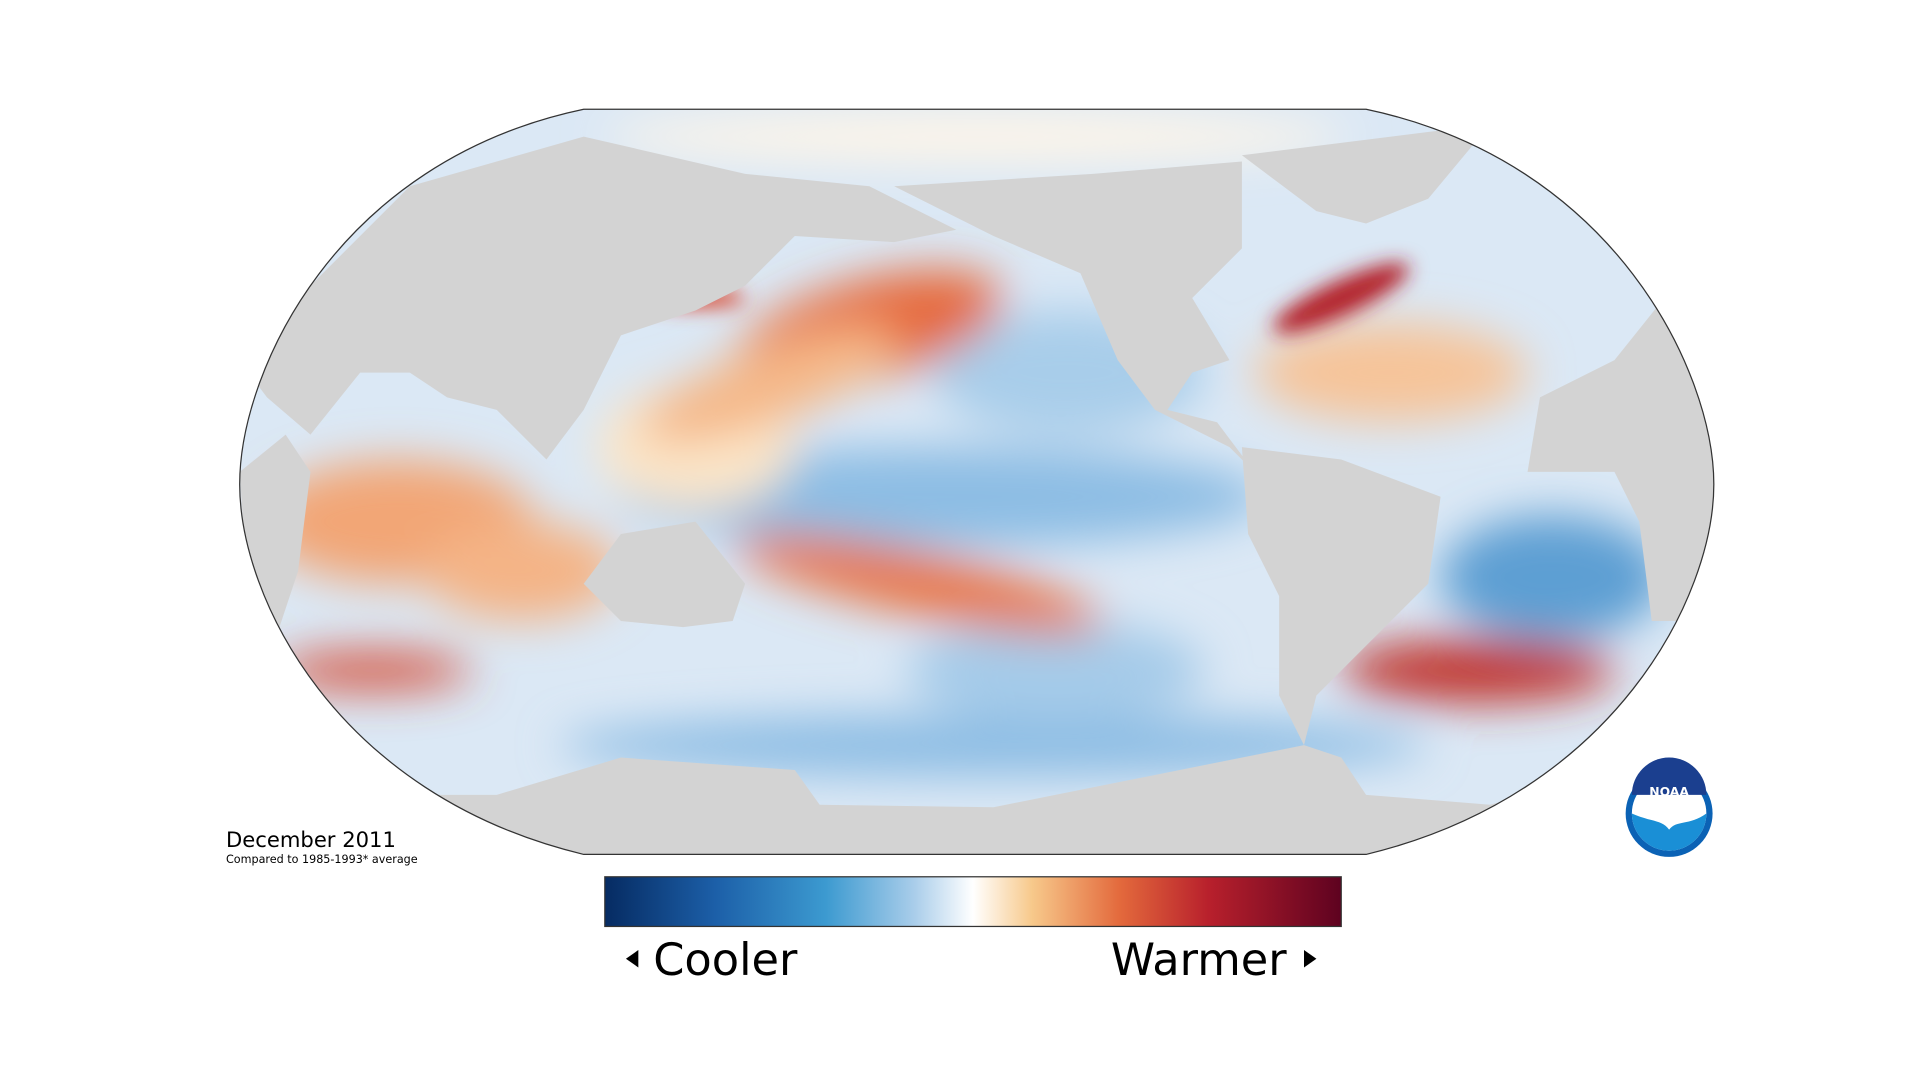 The height and width of the screenshot is (1080, 1920). What do you see at coordinates (1669, 791) in the screenshot?
I see `logo-text: NOAA` at bounding box center [1669, 791].